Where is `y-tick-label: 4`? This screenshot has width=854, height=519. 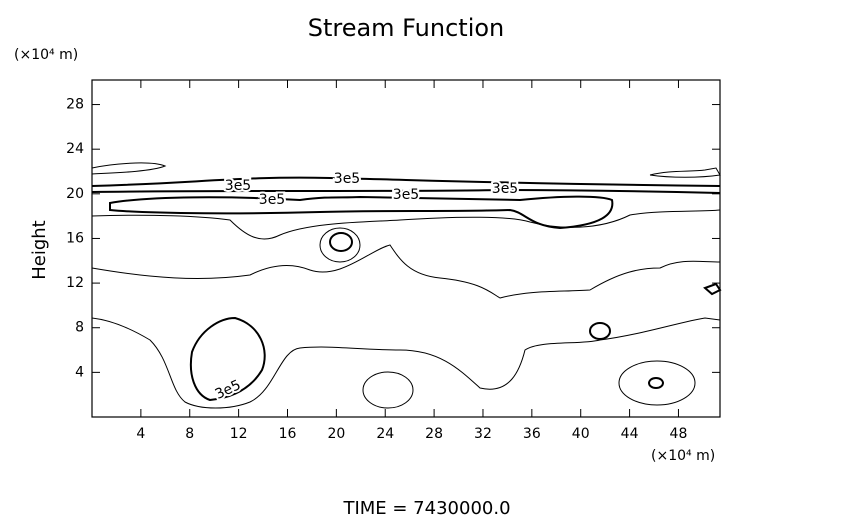 y-tick-label: 4 is located at coordinates (79, 372).